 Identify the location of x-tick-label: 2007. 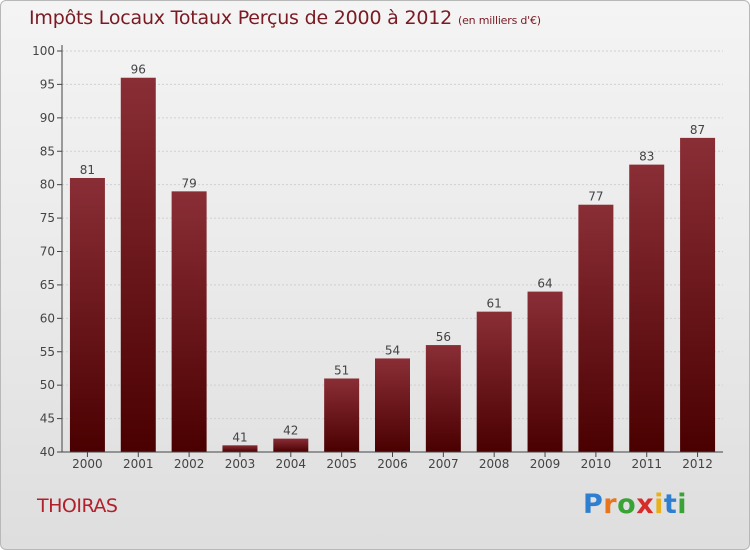
(443, 464).